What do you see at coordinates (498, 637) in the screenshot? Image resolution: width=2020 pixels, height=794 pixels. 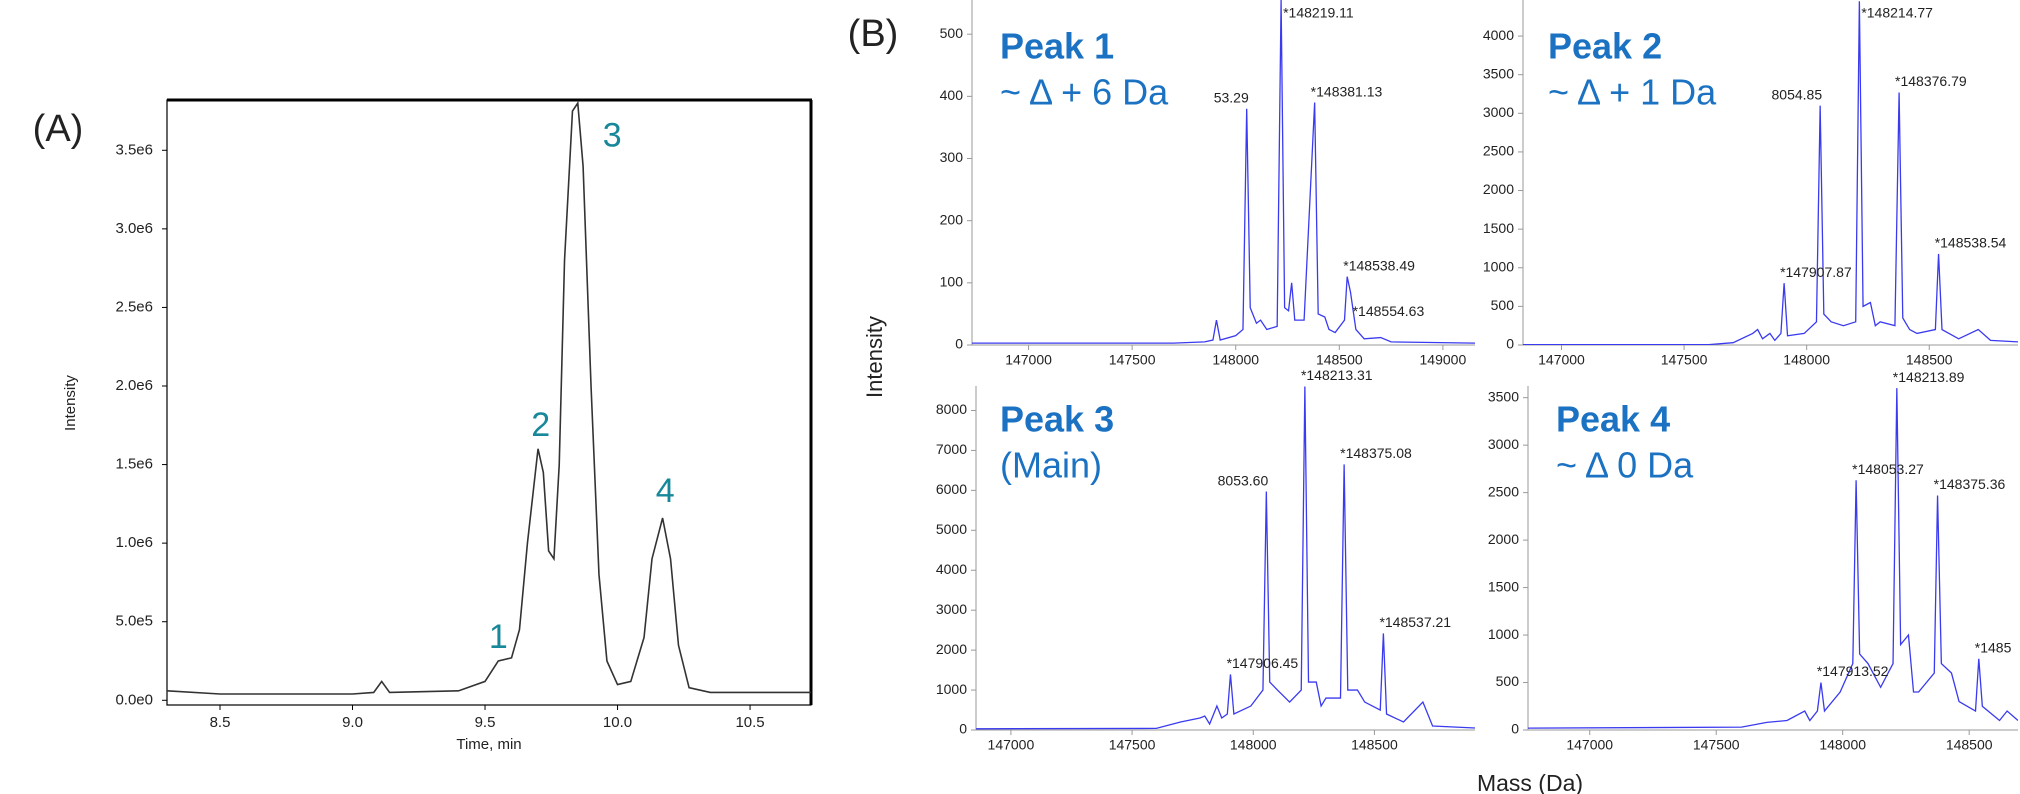 I see `peak-label: 1` at bounding box center [498, 637].